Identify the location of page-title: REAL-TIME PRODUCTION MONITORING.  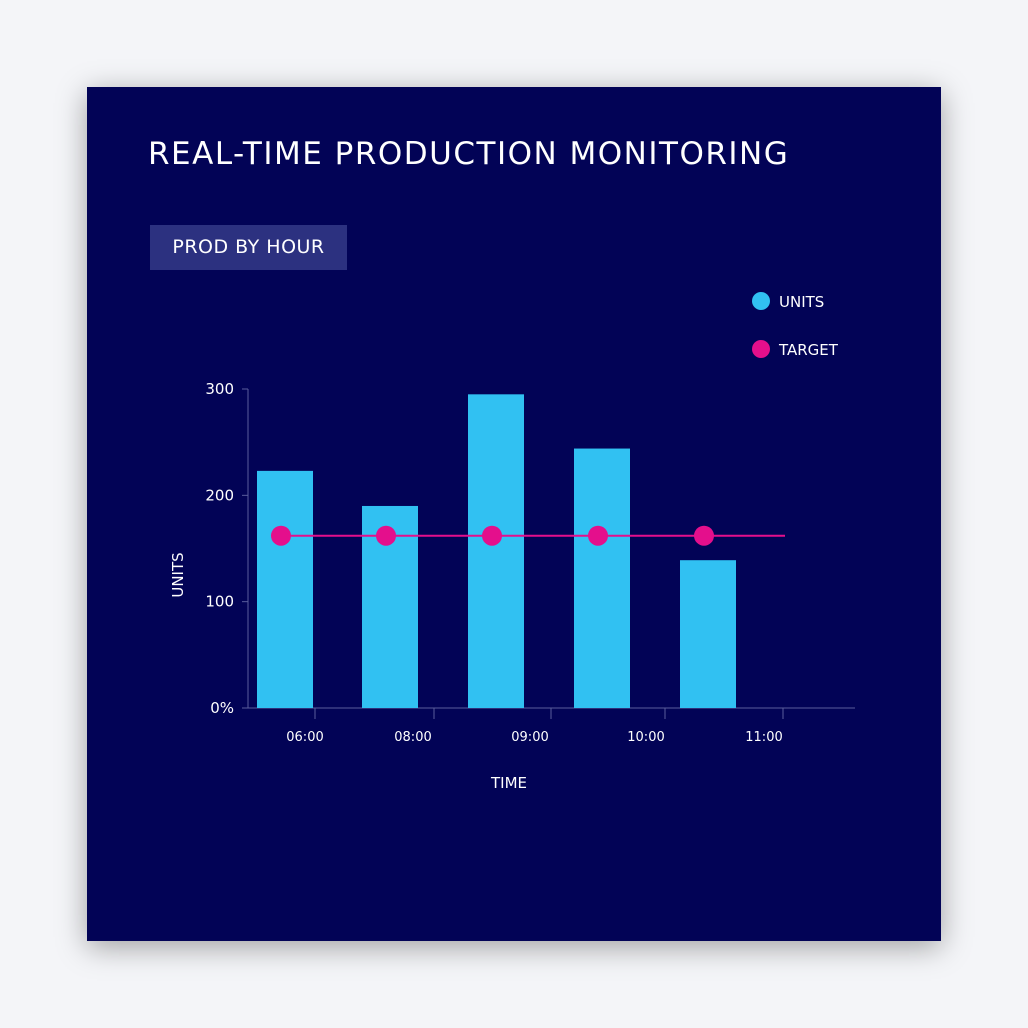
(469, 154).